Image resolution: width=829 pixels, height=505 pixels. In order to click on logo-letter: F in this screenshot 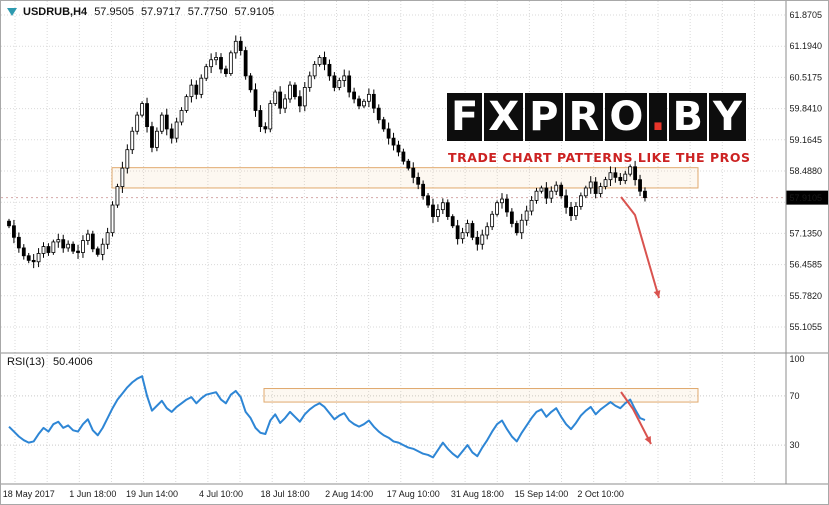, I will do `click(465, 117)`.